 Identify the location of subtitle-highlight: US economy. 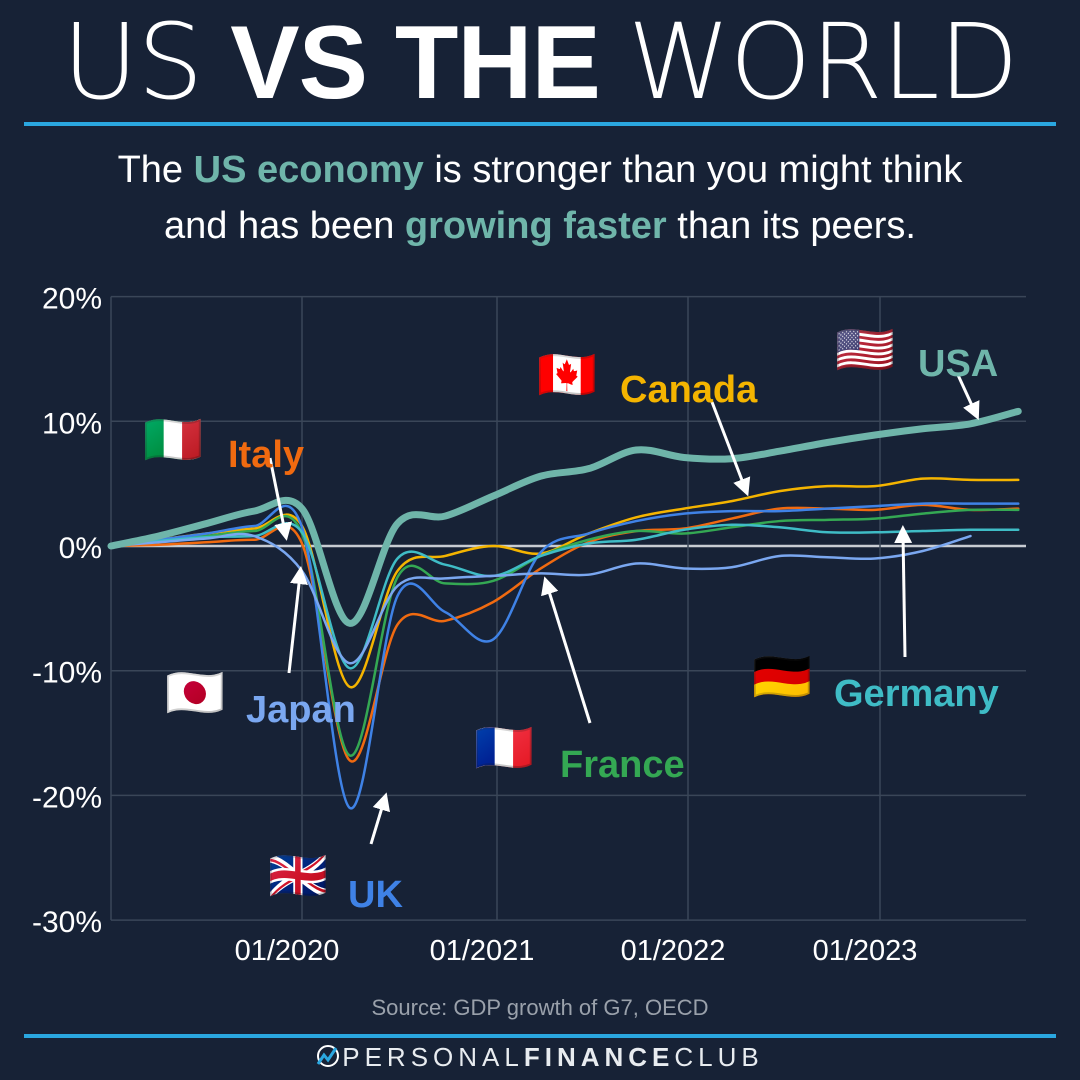
(308, 170).